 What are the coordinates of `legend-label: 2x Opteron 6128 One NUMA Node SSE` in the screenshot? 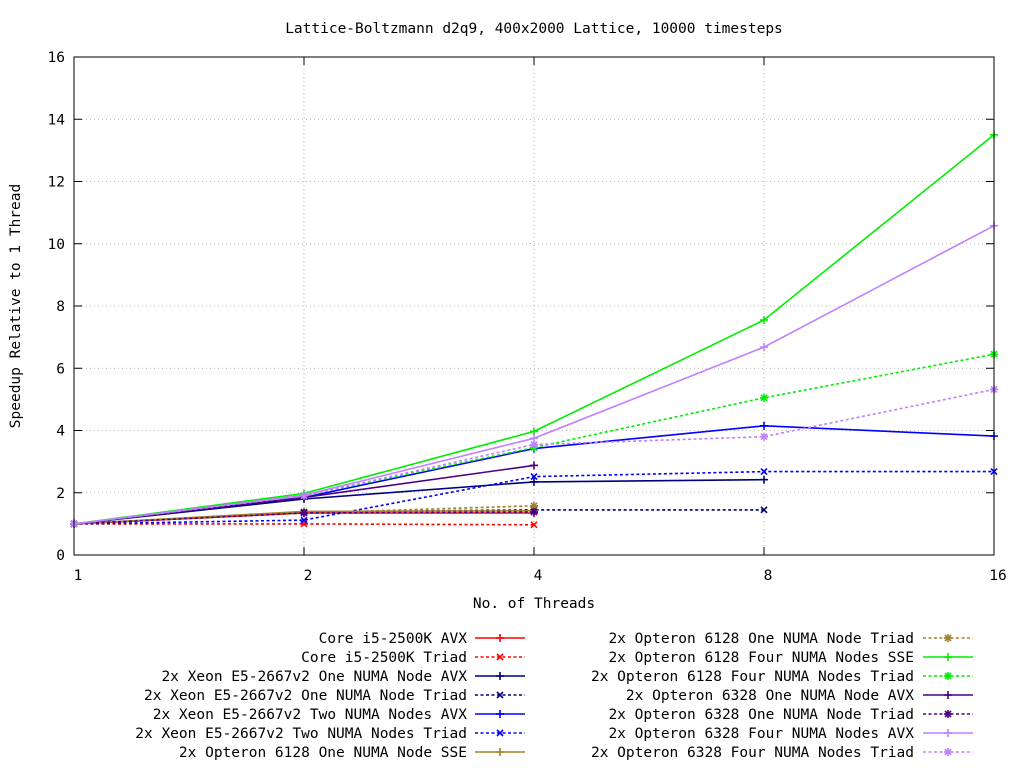 It's located at (323, 753).